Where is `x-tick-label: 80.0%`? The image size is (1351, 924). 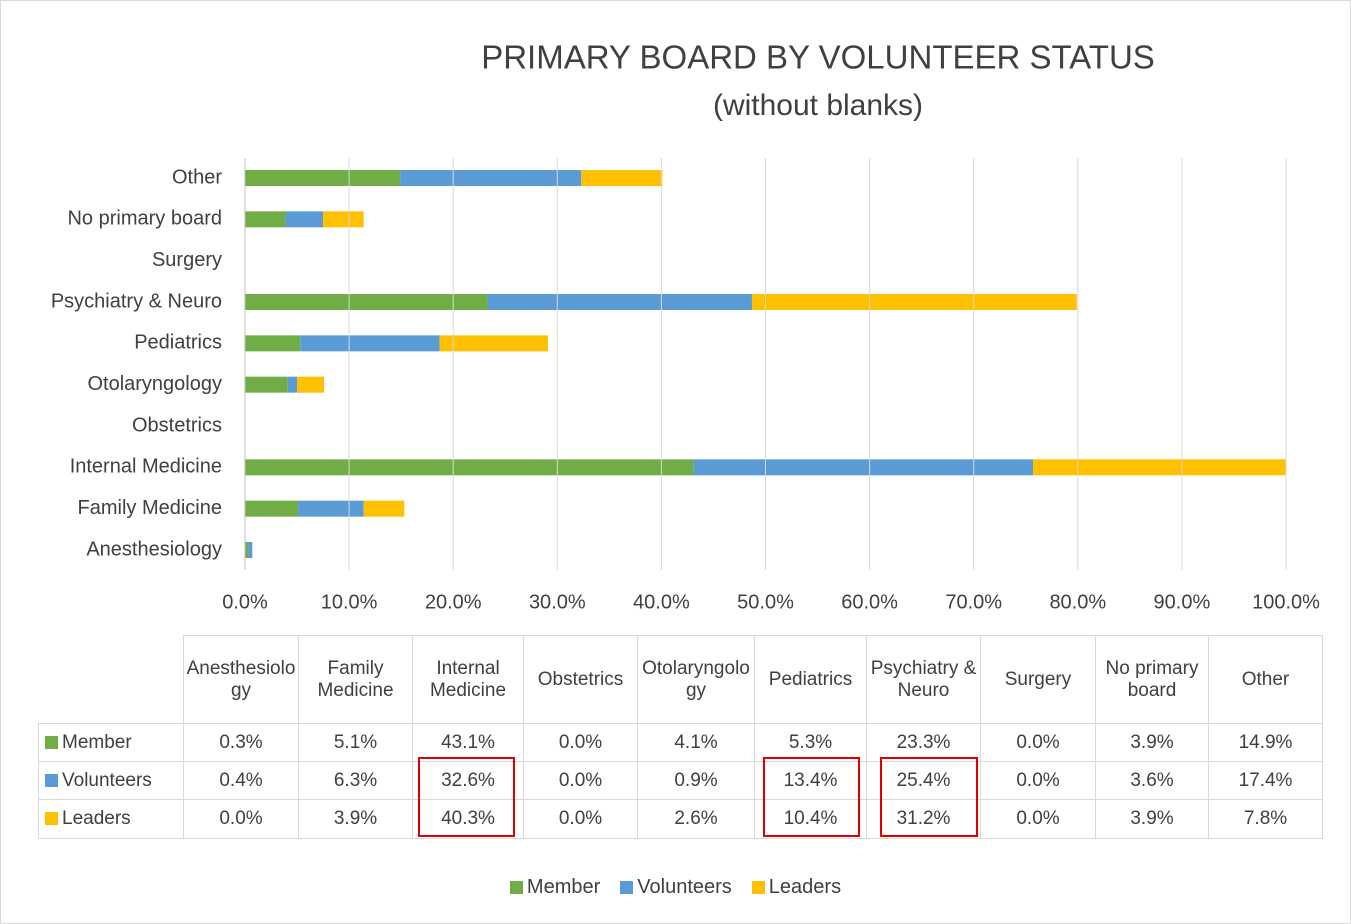 x-tick-label: 80.0% is located at coordinates (1077, 602).